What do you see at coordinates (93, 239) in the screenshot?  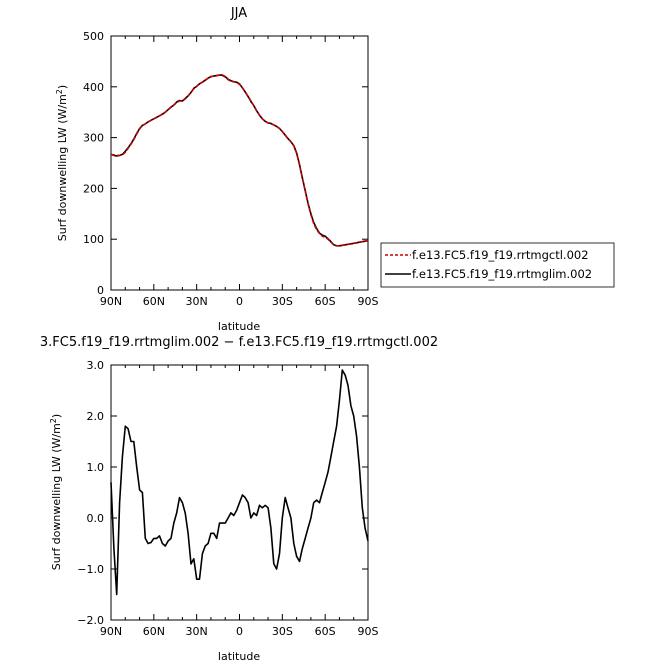 I see `y-tick-label: 100` at bounding box center [93, 239].